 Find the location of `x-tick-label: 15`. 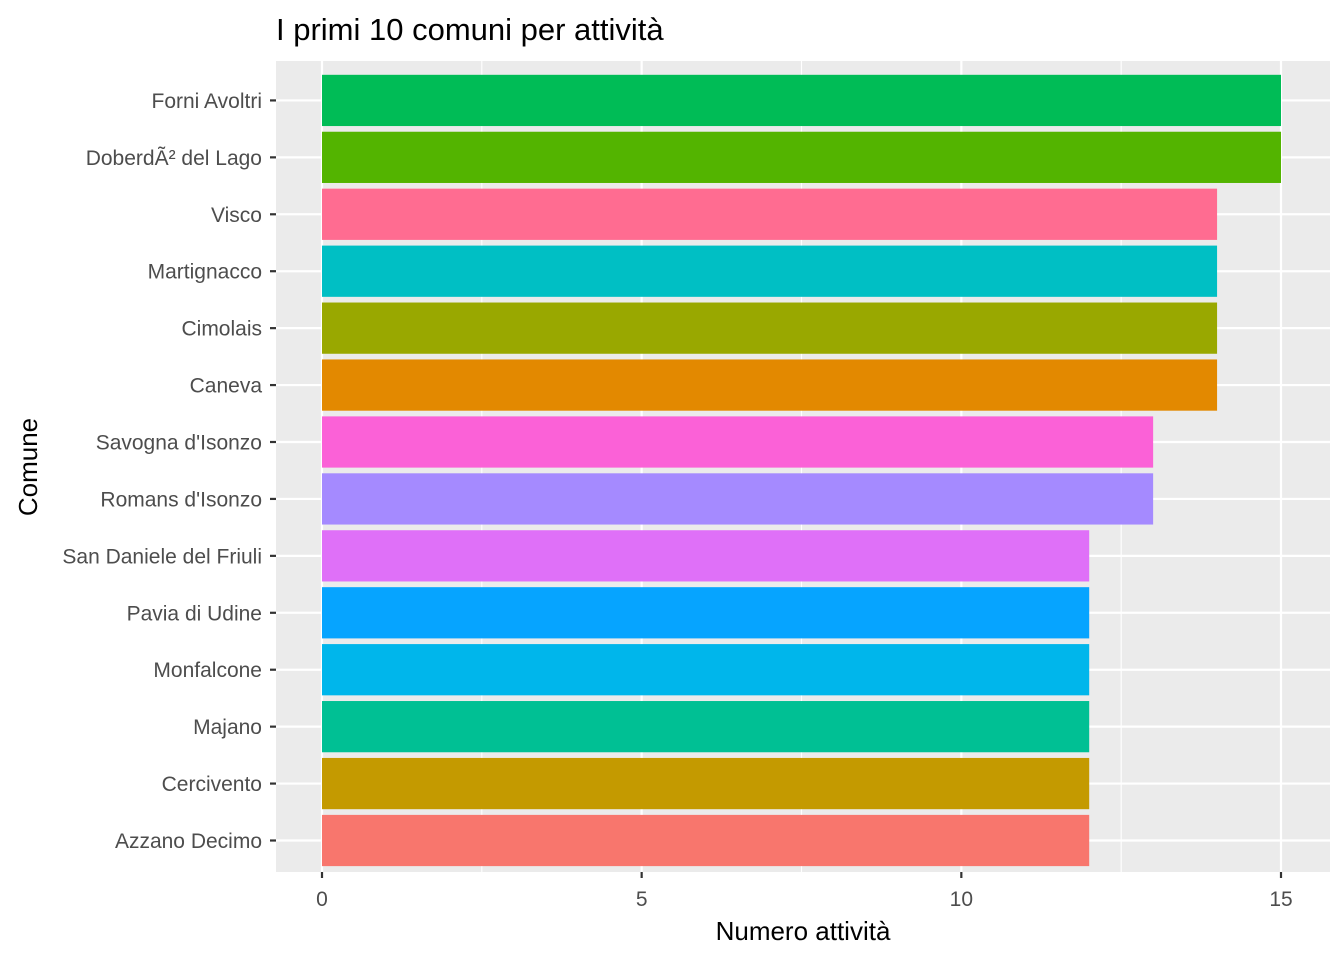

x-tick-label: 15 is located at coordinates (1280, 899).